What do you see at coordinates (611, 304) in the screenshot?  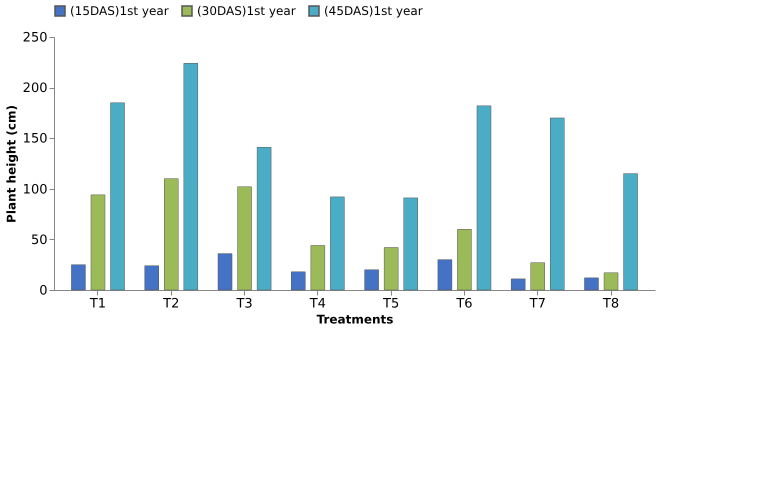 I see `x-tick-label: T8` at bounding box center [611, 304].